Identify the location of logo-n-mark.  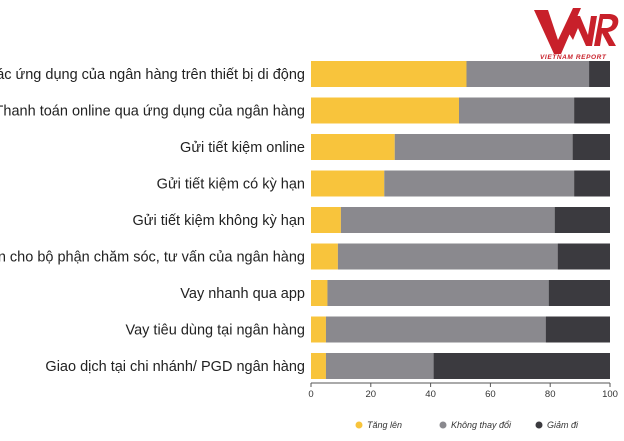
(582, 31).